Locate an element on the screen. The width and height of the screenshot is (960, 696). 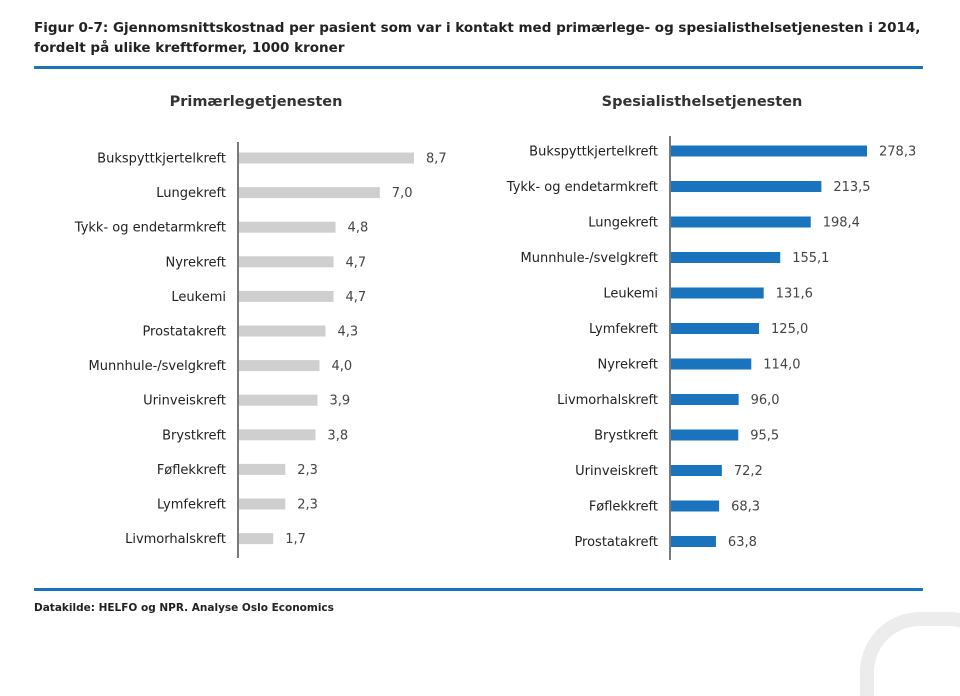
specialist-value-label: 96,0 is located at coordinates (765, 400).